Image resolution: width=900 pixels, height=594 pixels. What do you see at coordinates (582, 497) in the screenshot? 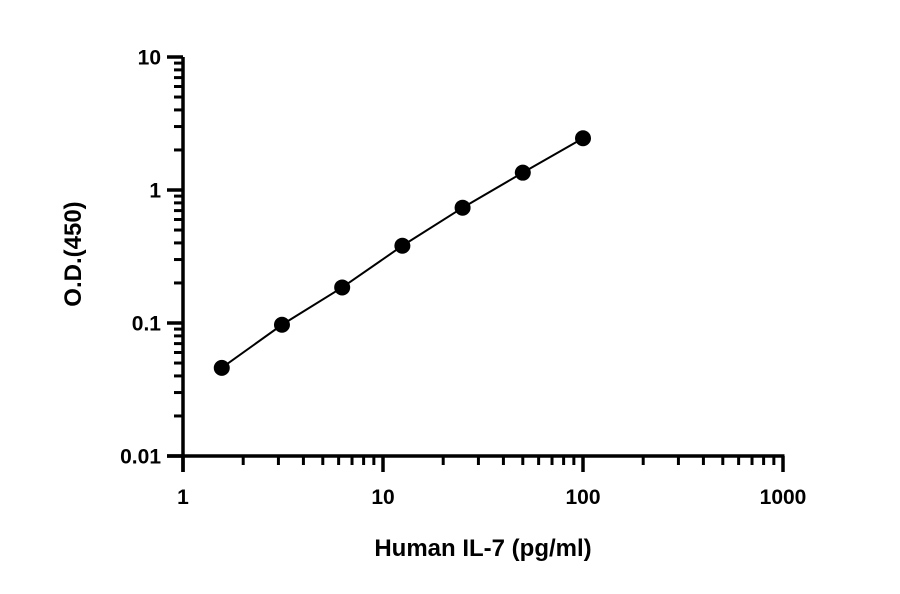
I see `x-tick-label: 100` at bounding box center [582, 497].